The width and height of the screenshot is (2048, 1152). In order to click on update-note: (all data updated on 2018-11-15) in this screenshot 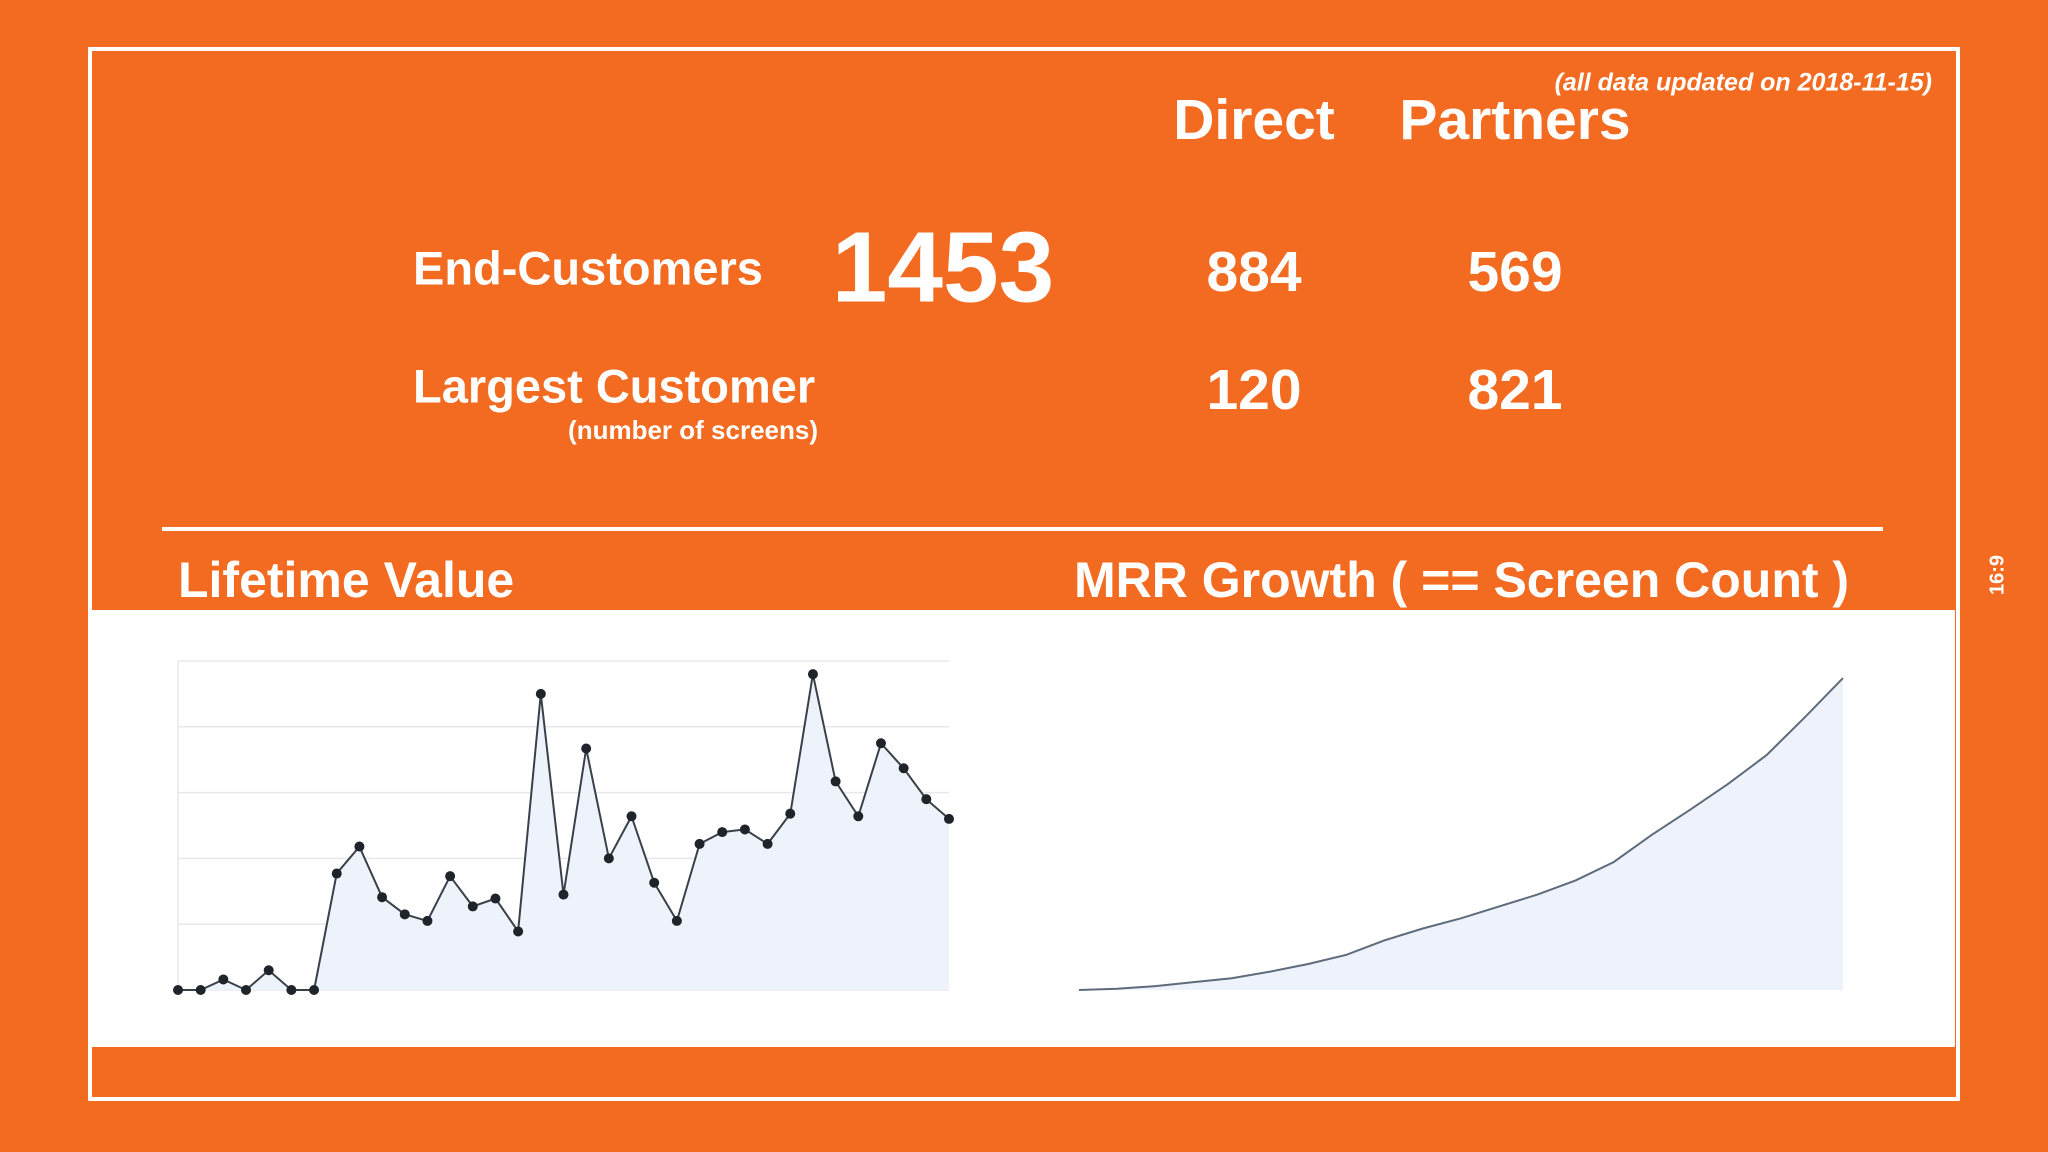, I will do `click(1743, 83)`.